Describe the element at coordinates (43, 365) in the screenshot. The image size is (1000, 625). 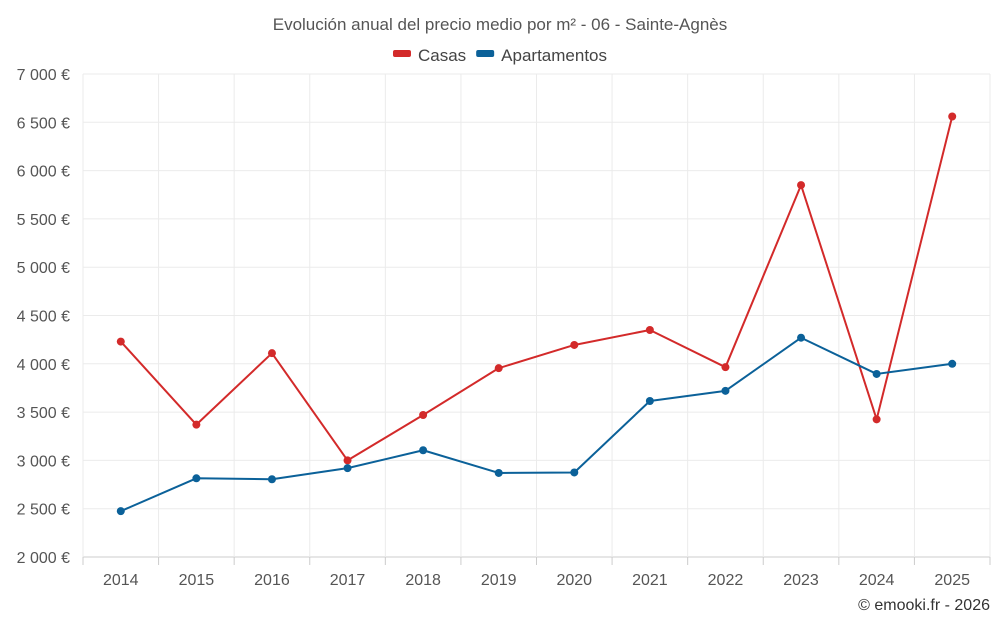
I see `y-tick-label: 4 000 €` at that location.